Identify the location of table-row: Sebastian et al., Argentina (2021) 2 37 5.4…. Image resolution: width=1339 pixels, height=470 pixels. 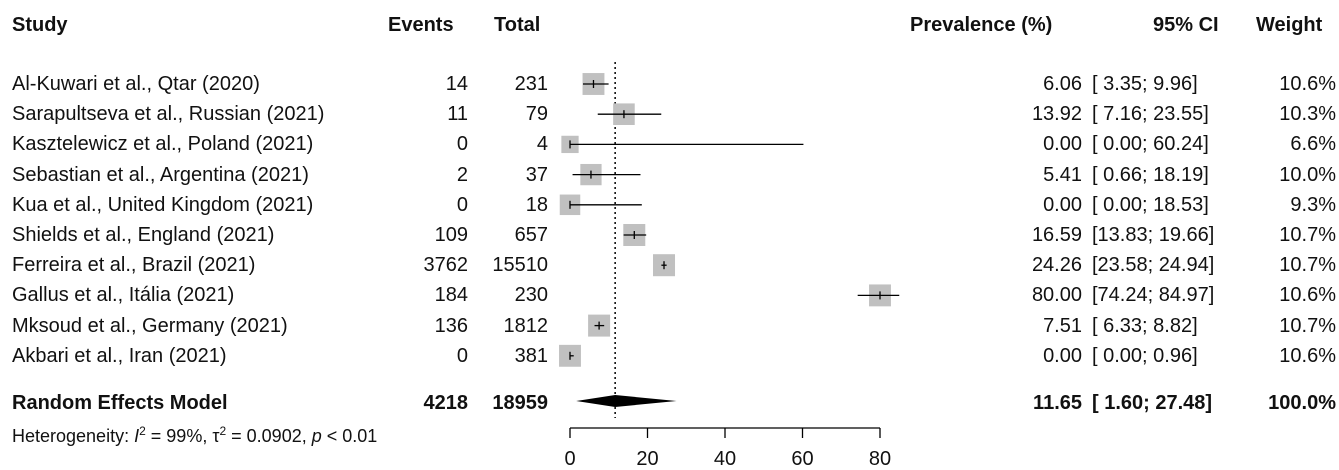
(669, 175).